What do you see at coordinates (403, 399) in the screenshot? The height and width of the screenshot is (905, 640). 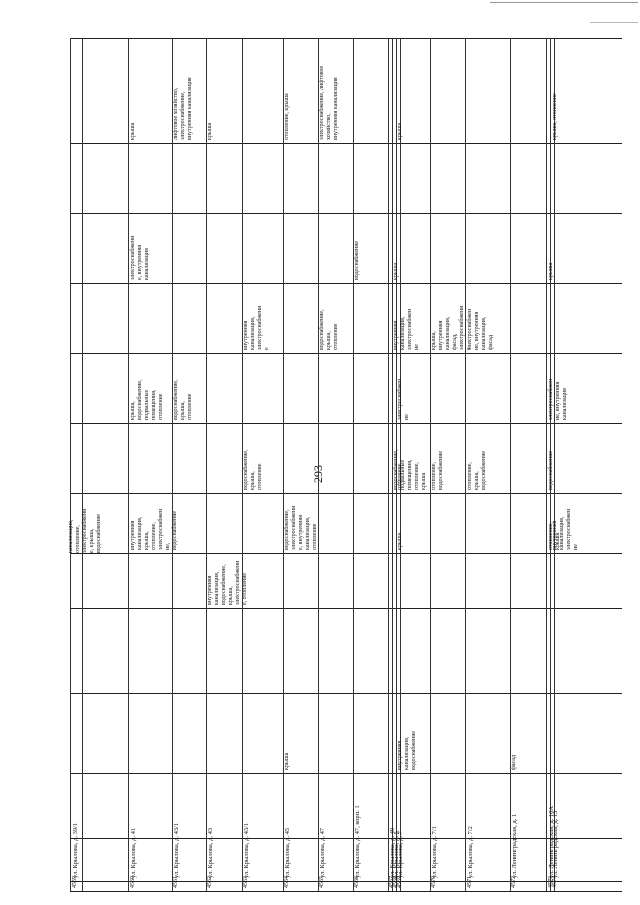 I see `cell-c6: электроснабжен ие` at bounding box center [403, 399].